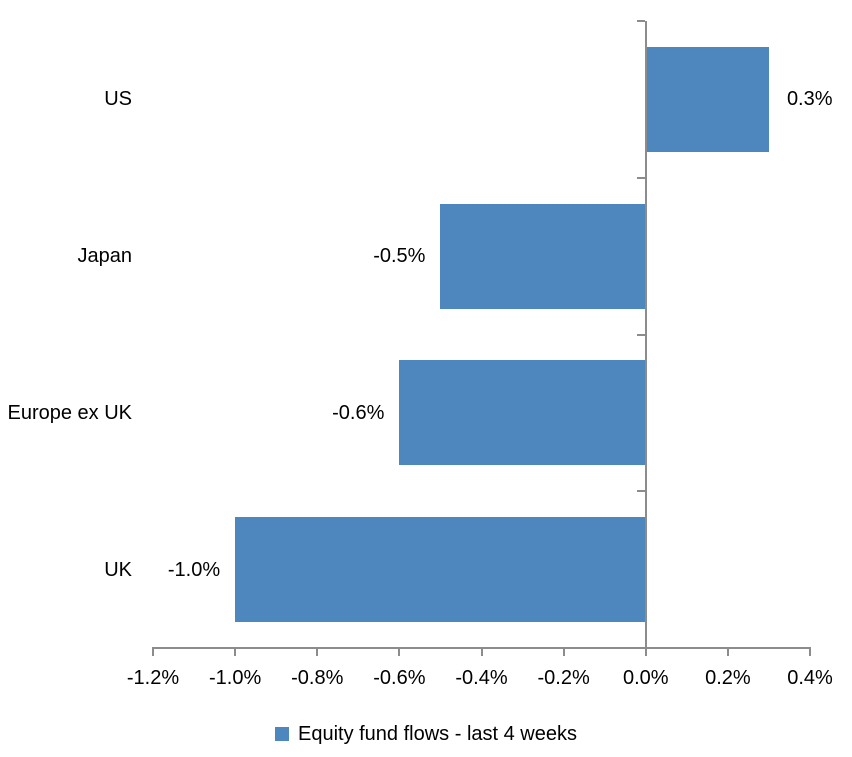 The height and width of the screenshot is (757, 852). What do you see at coordinates (317, 678) in the screenshot?
I see `x-axis-tick-label: -0.8%` at bounding box center [317, 678].